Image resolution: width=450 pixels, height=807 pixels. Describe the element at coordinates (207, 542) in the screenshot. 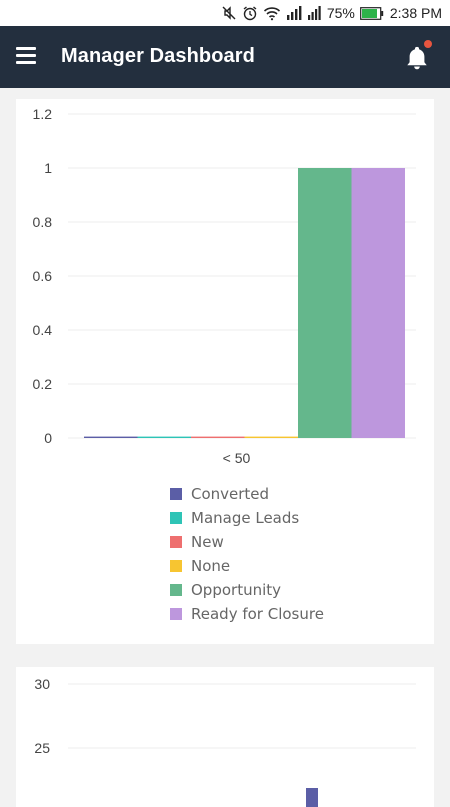

I see `legend-label: New` at that location.